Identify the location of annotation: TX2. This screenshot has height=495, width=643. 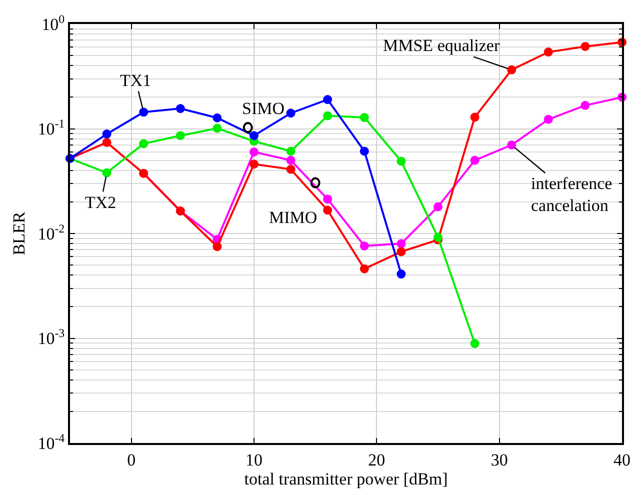
(100, 202).